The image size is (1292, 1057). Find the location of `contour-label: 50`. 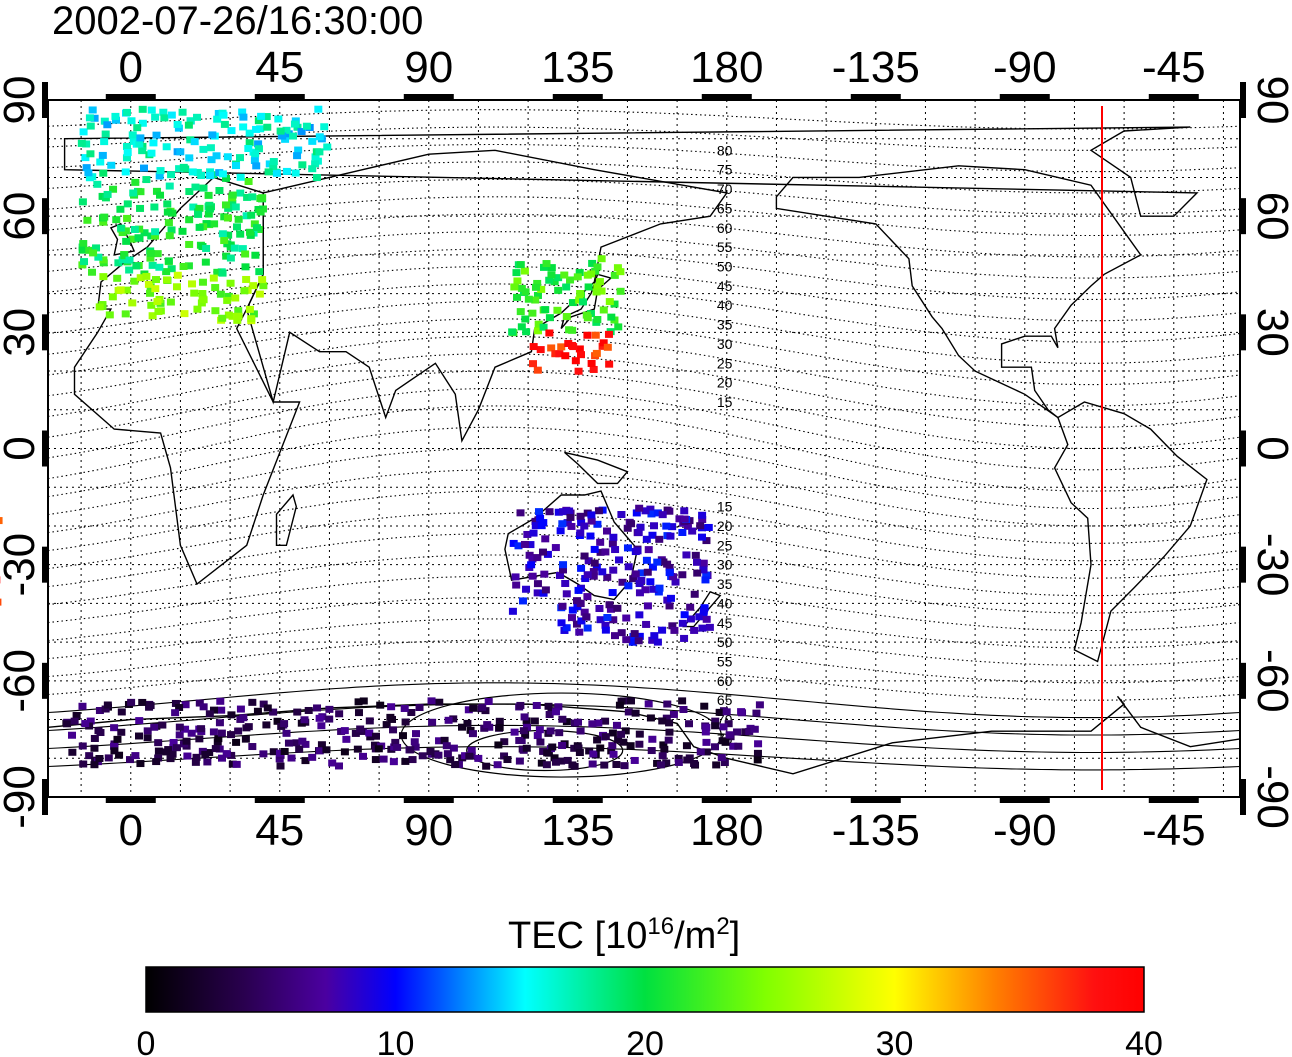

contour-label: 50 is located at coordinates (725, 267).